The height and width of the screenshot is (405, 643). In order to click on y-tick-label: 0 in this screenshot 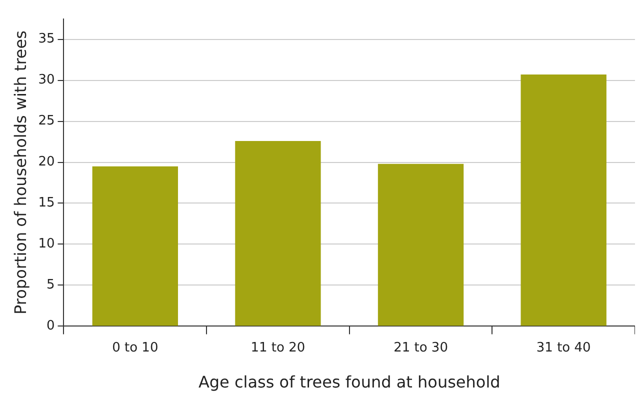, I will do `click(50, 326)`.